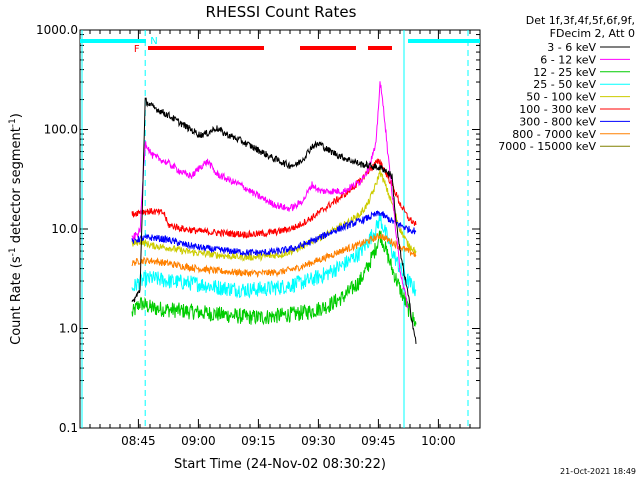 The image size is (640, 480). Describe the element at coordinates (557, 121) in the screenshot. I see `legend-label: 300 - 800 keV` at that location.